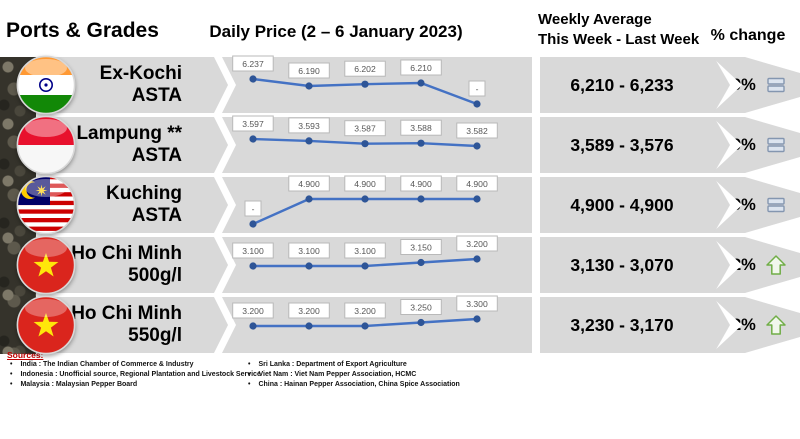  I want to click on svg-text: 3.587, so click(365, 129).